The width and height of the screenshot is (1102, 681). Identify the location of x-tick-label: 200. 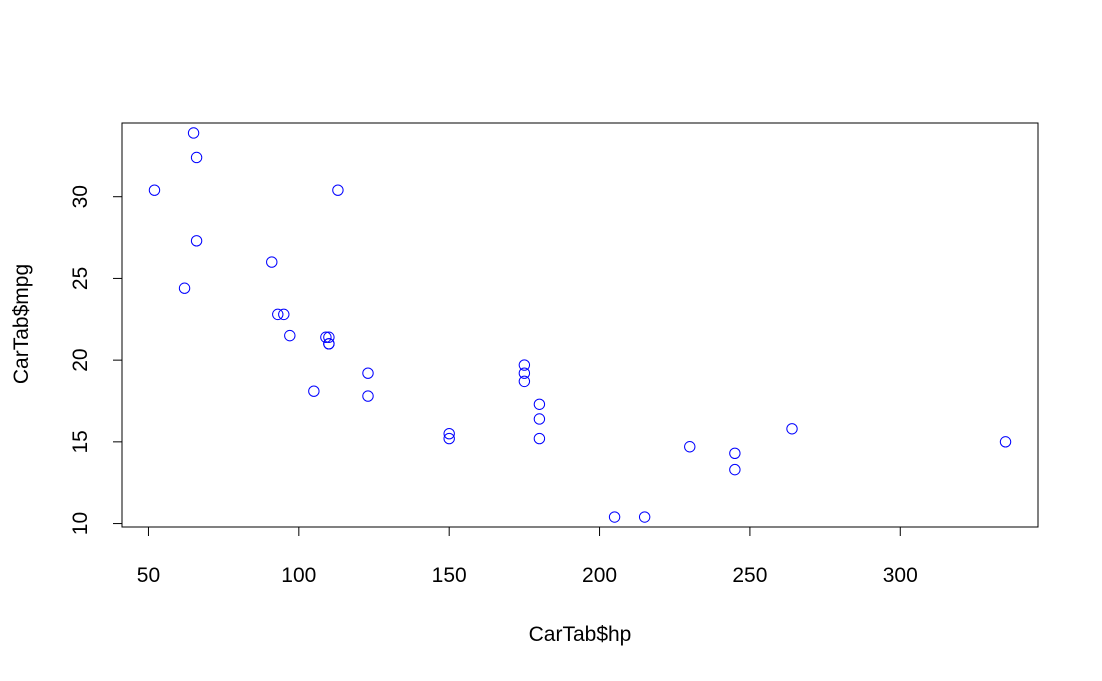
(599, 575).